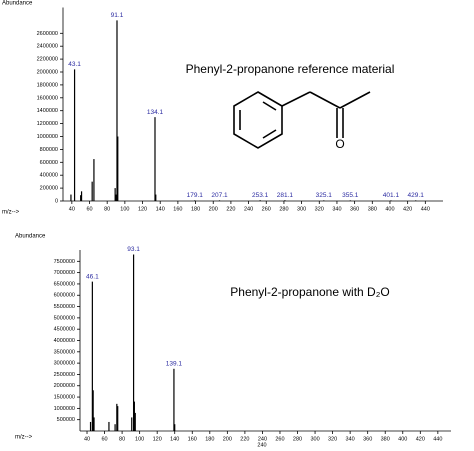 This screenshot has height=451, width=474. What do you see at coordinates (64, 307) in the screenshot?
I see `y-tick-label: 5500000` at bounding box center [64, 307].